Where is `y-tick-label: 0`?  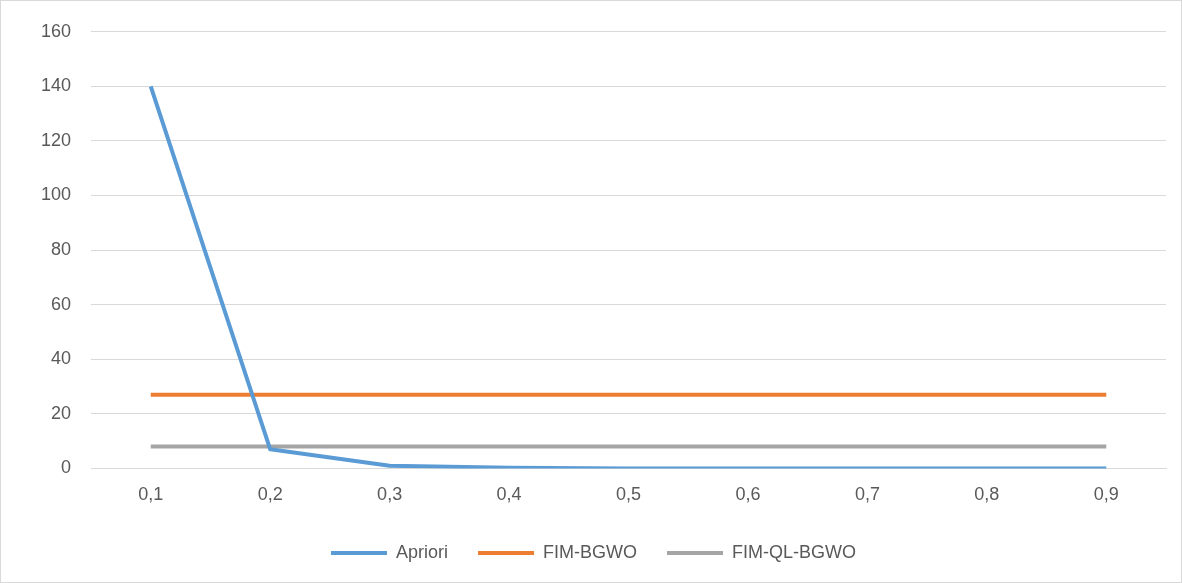
y-tick-label: 0 is located at coordinates (66, 467).